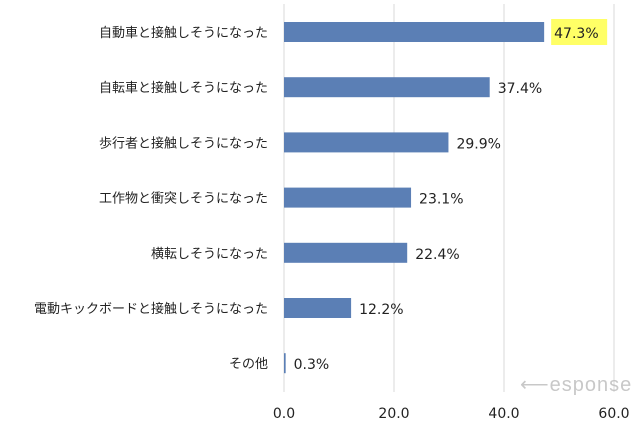 This screenshot has height=426, width=640. What do you see at coordinates (478, 144) in the screenshot?
I see `data-label: 29.9%` at bounding box center [478, 144].